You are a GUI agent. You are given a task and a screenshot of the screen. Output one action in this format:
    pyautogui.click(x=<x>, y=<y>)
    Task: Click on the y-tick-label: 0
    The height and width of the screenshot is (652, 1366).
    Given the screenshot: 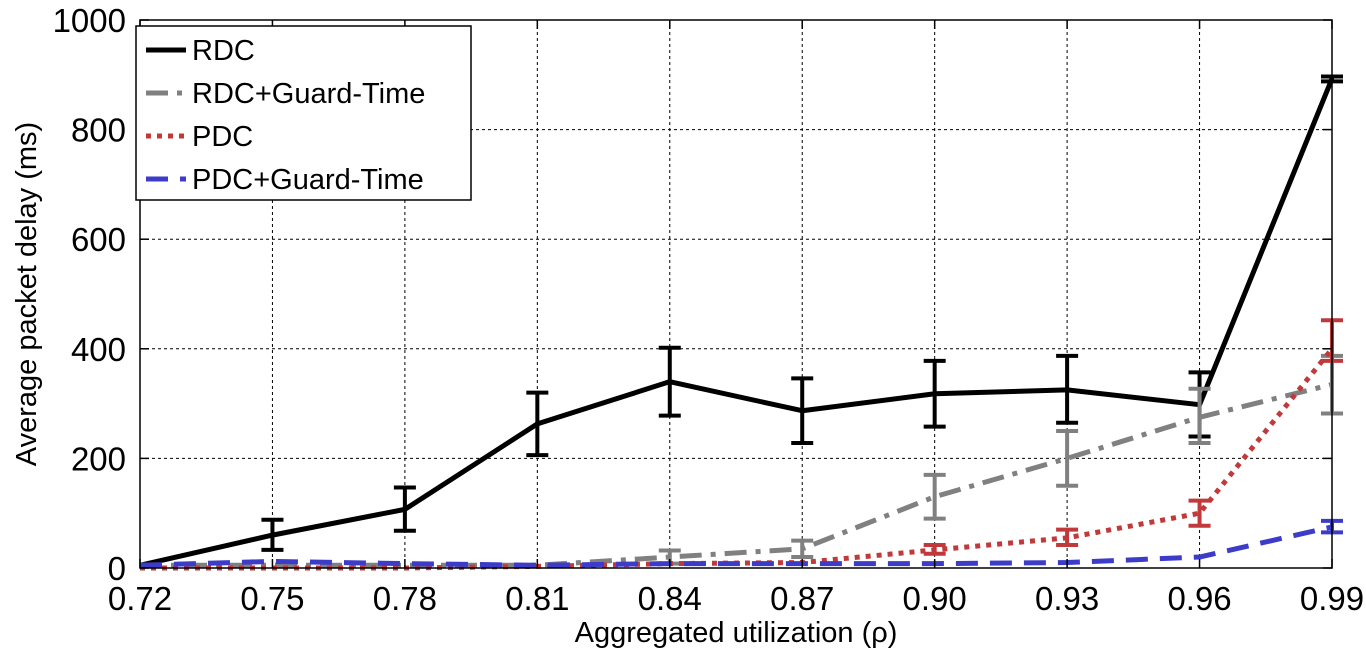 What is the action you would take?
    pyautogui.click(x=117, y=568)
    